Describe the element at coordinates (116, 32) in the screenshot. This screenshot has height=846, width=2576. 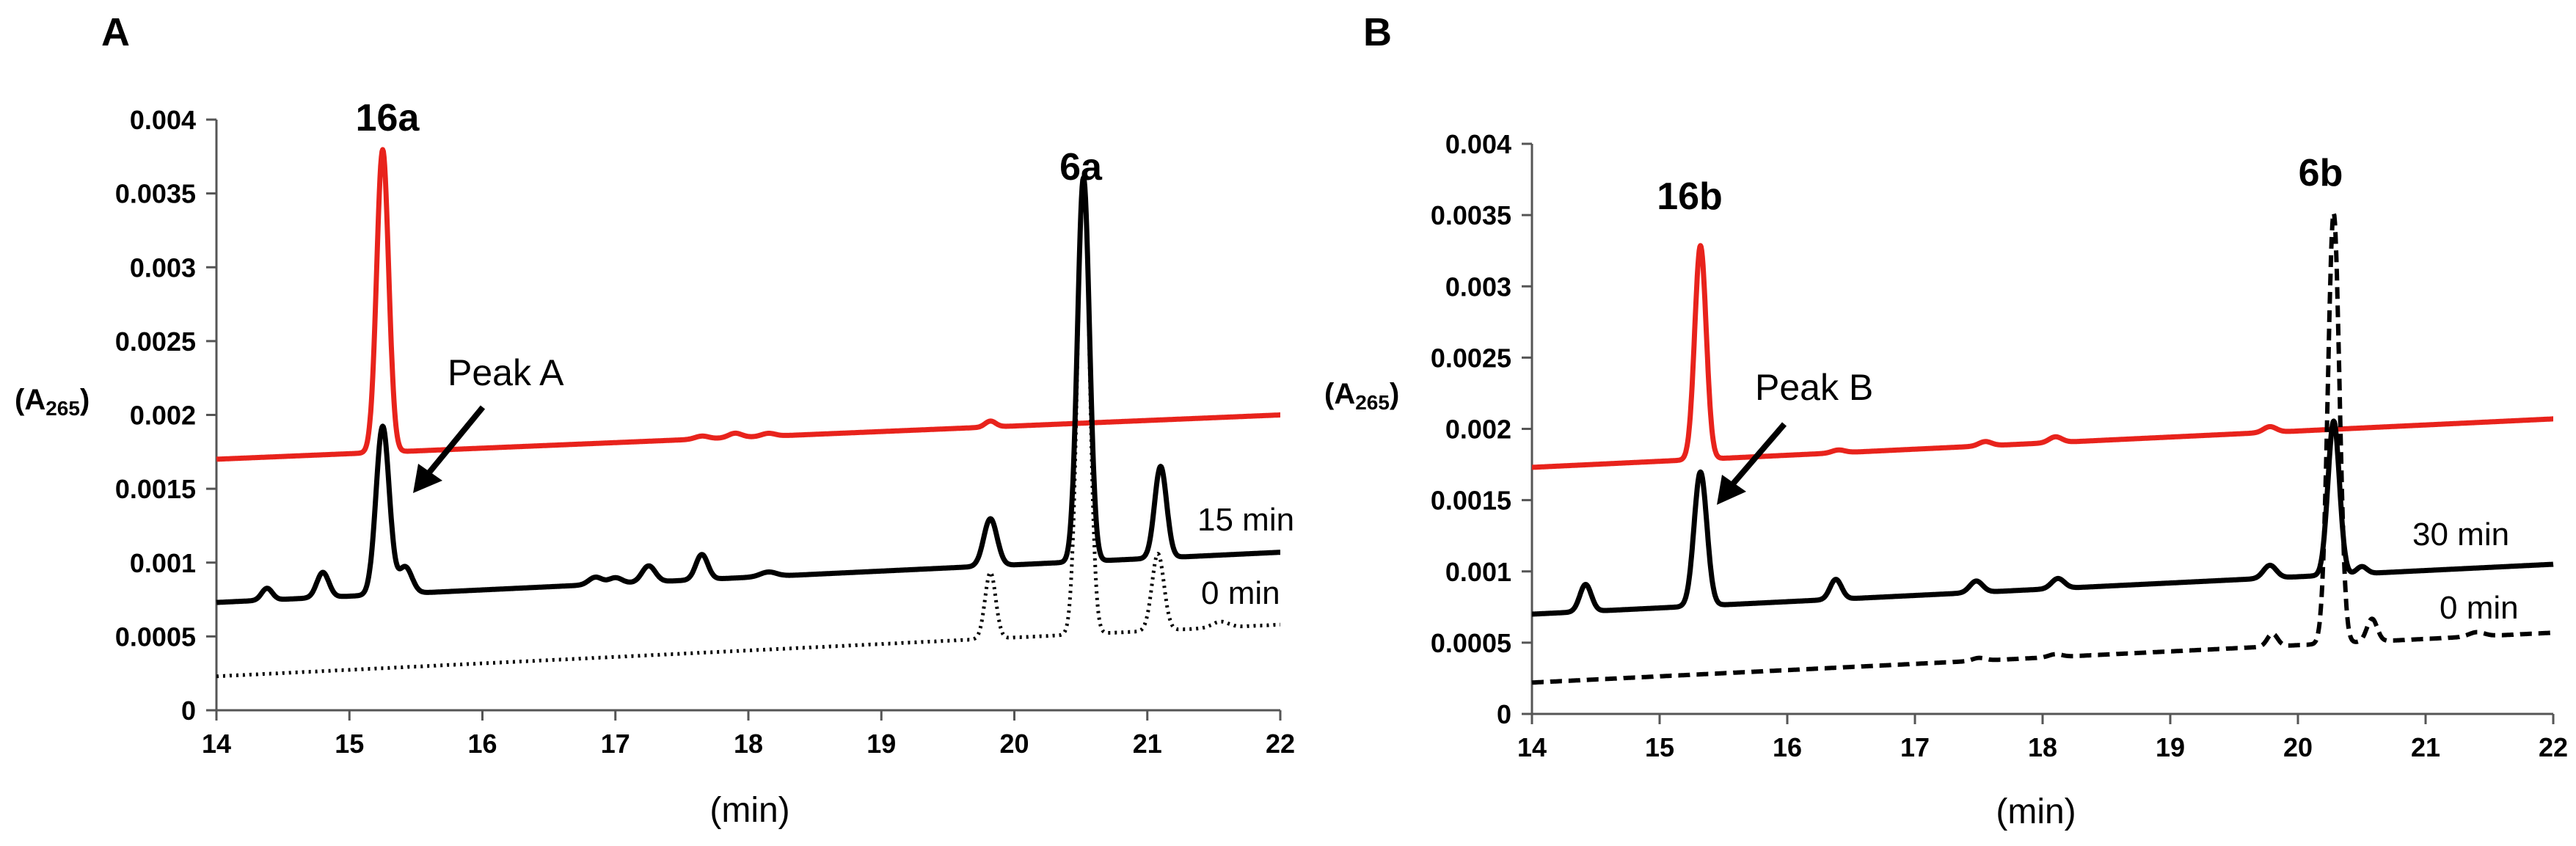
I see `panel-a-letter: A` at that location.